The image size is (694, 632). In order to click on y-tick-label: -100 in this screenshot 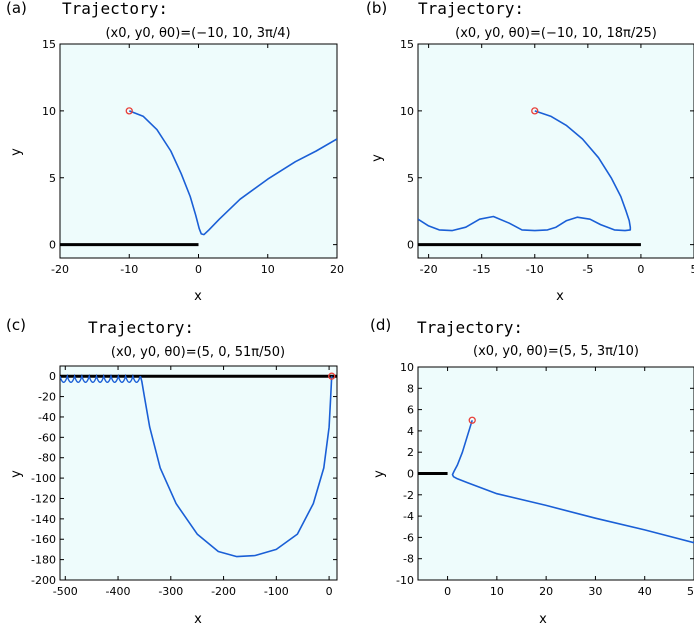, I will do `click(43, 478)`.